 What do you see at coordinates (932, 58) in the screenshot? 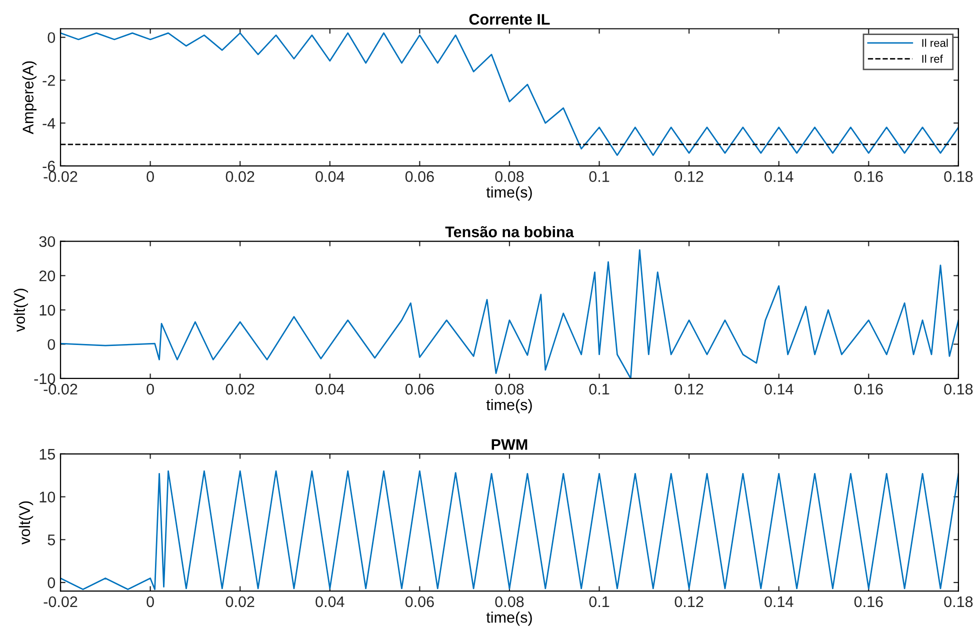
I see `legend-label: Il ref` at bounding box center [932, 58].